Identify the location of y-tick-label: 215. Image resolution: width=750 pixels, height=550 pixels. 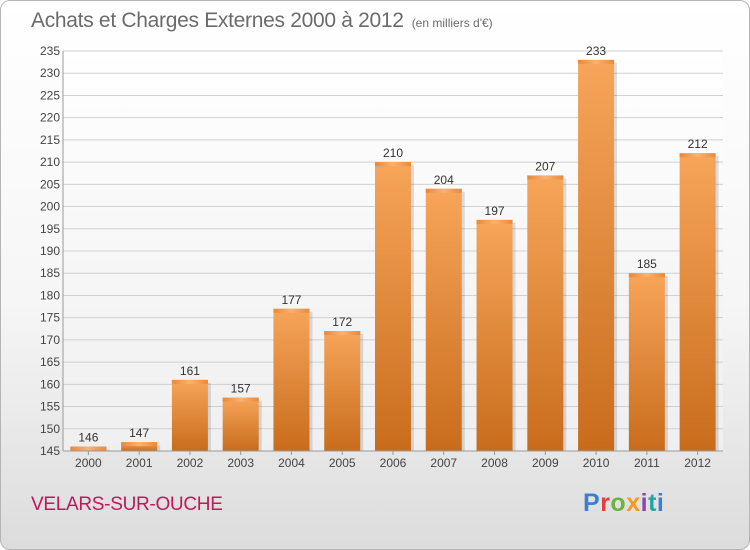
(50, 140).